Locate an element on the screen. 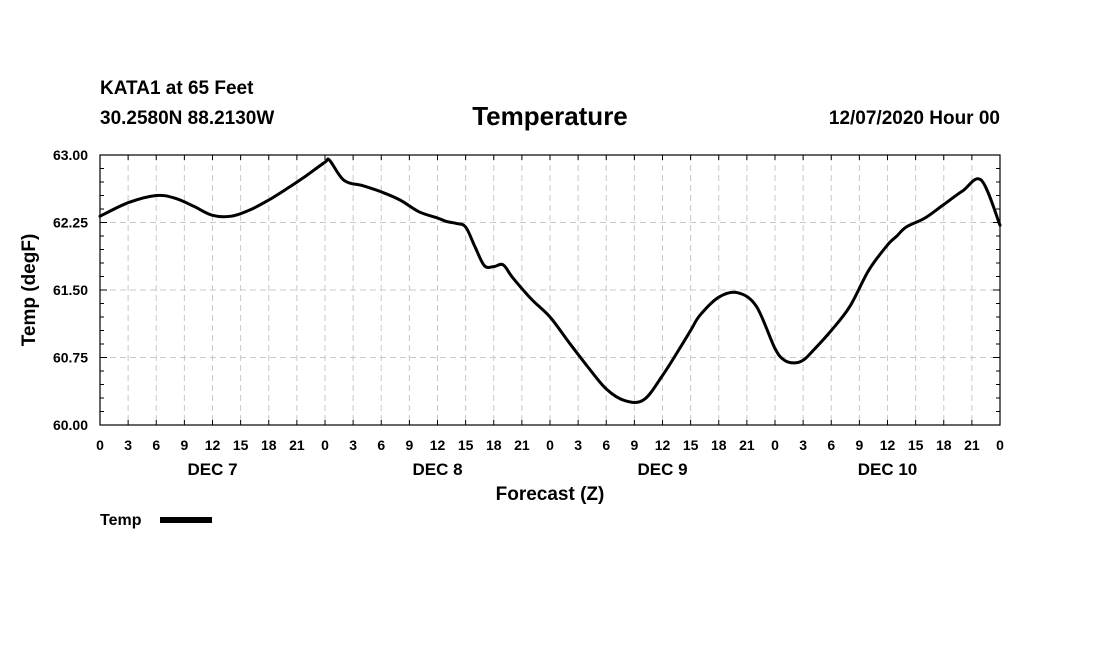 The height and width of the screenshot is (650, 1100). coordinates-label: 30.2580N 88.2130W is located at coordinates (187, 118).